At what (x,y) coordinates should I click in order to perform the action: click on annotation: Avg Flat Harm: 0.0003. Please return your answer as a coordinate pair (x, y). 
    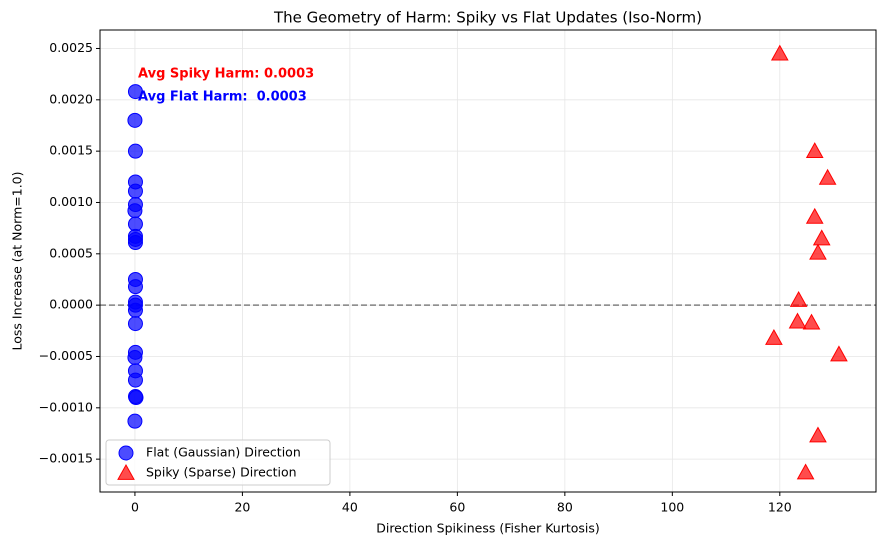
    Looking at the image, I should click on (222, 97).